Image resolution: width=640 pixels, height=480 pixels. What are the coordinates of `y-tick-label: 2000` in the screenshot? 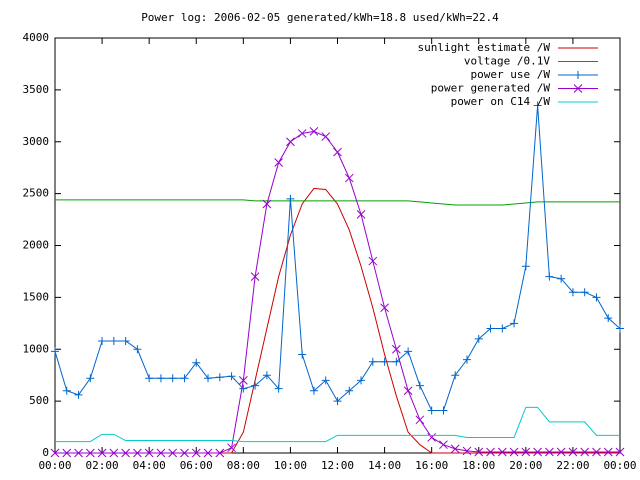 It's located at (36, 245).